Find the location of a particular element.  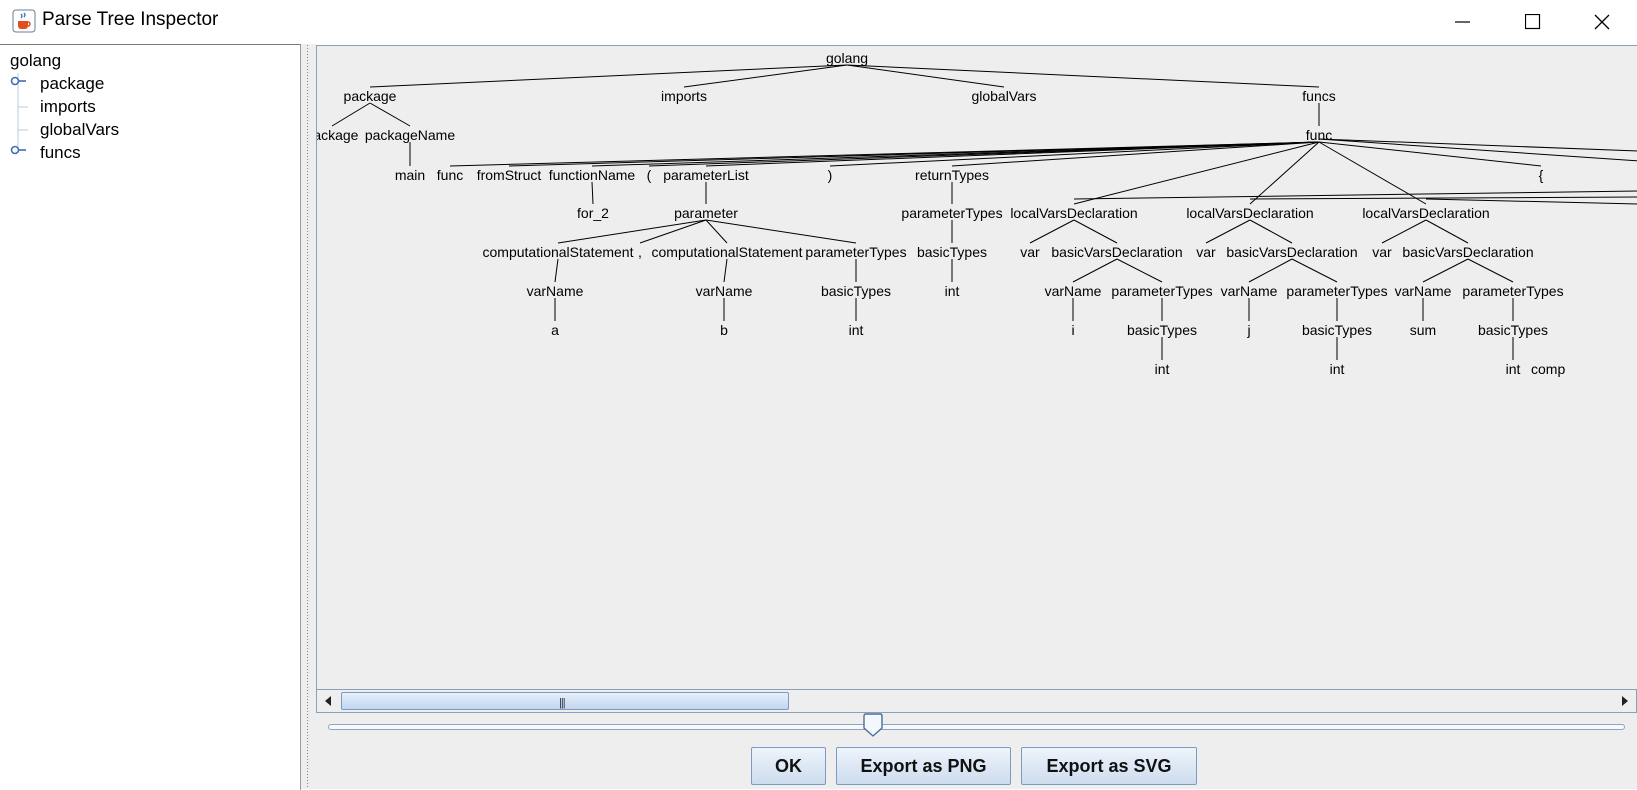

zoom-slider is located at coordinates (976, 727).